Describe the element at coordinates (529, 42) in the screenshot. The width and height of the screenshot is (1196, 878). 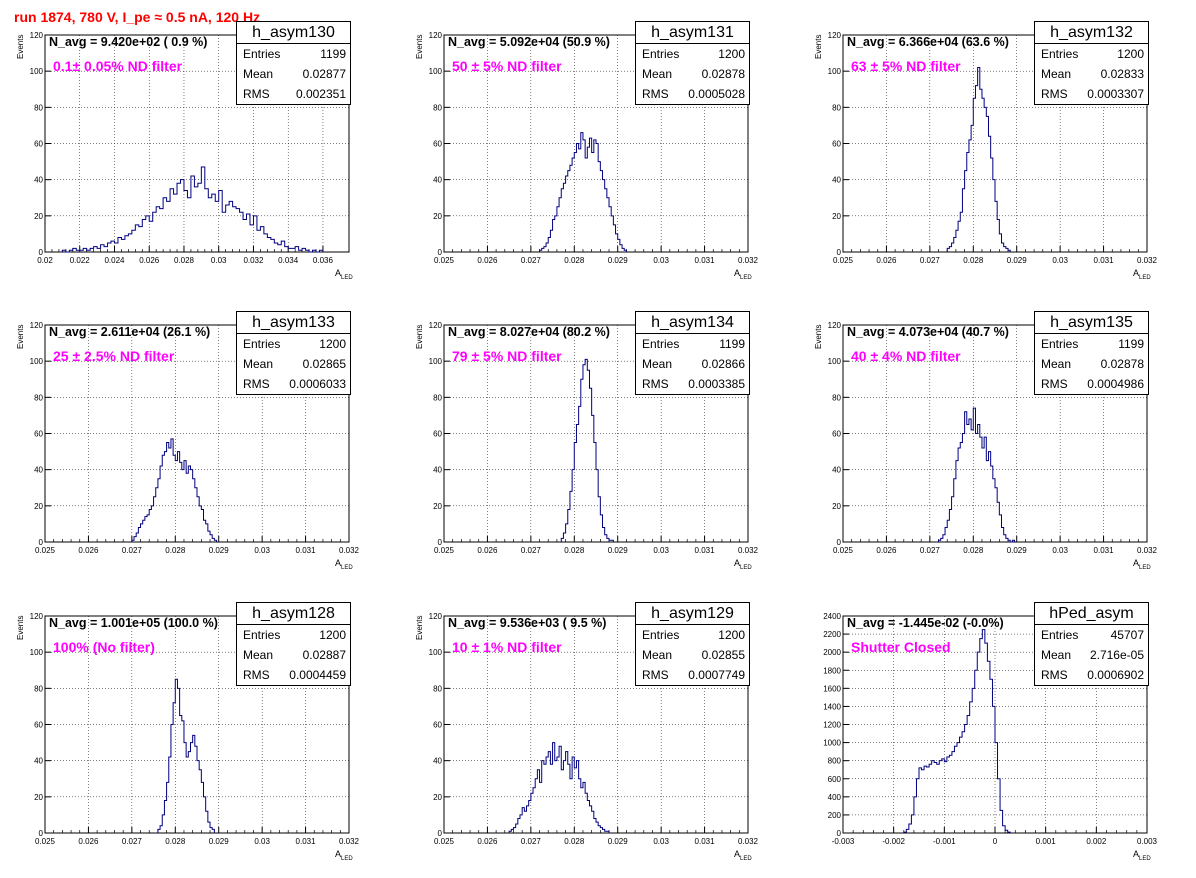
I see `n-avg-label: N_avg = 5.092e+04 (50.9 %)` at that location.